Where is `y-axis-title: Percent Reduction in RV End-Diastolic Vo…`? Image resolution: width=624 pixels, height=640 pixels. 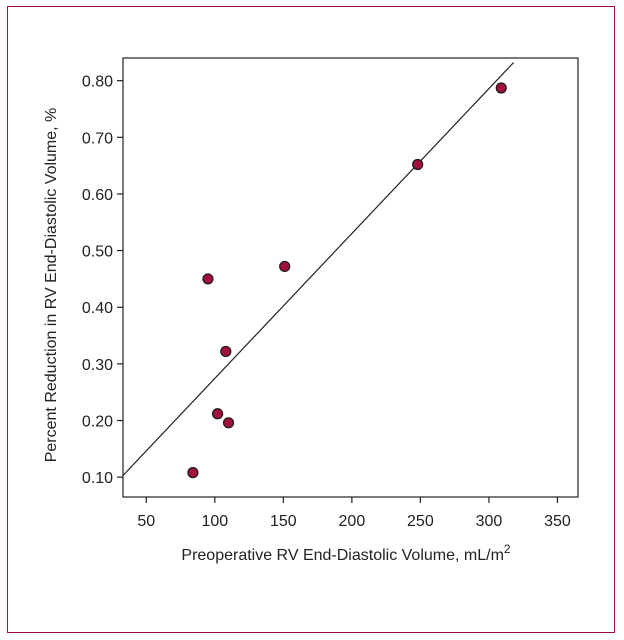 y-axis-title: Percent Reduction in RV End-Diastolic Vo… is located at coordinates (51, 285).